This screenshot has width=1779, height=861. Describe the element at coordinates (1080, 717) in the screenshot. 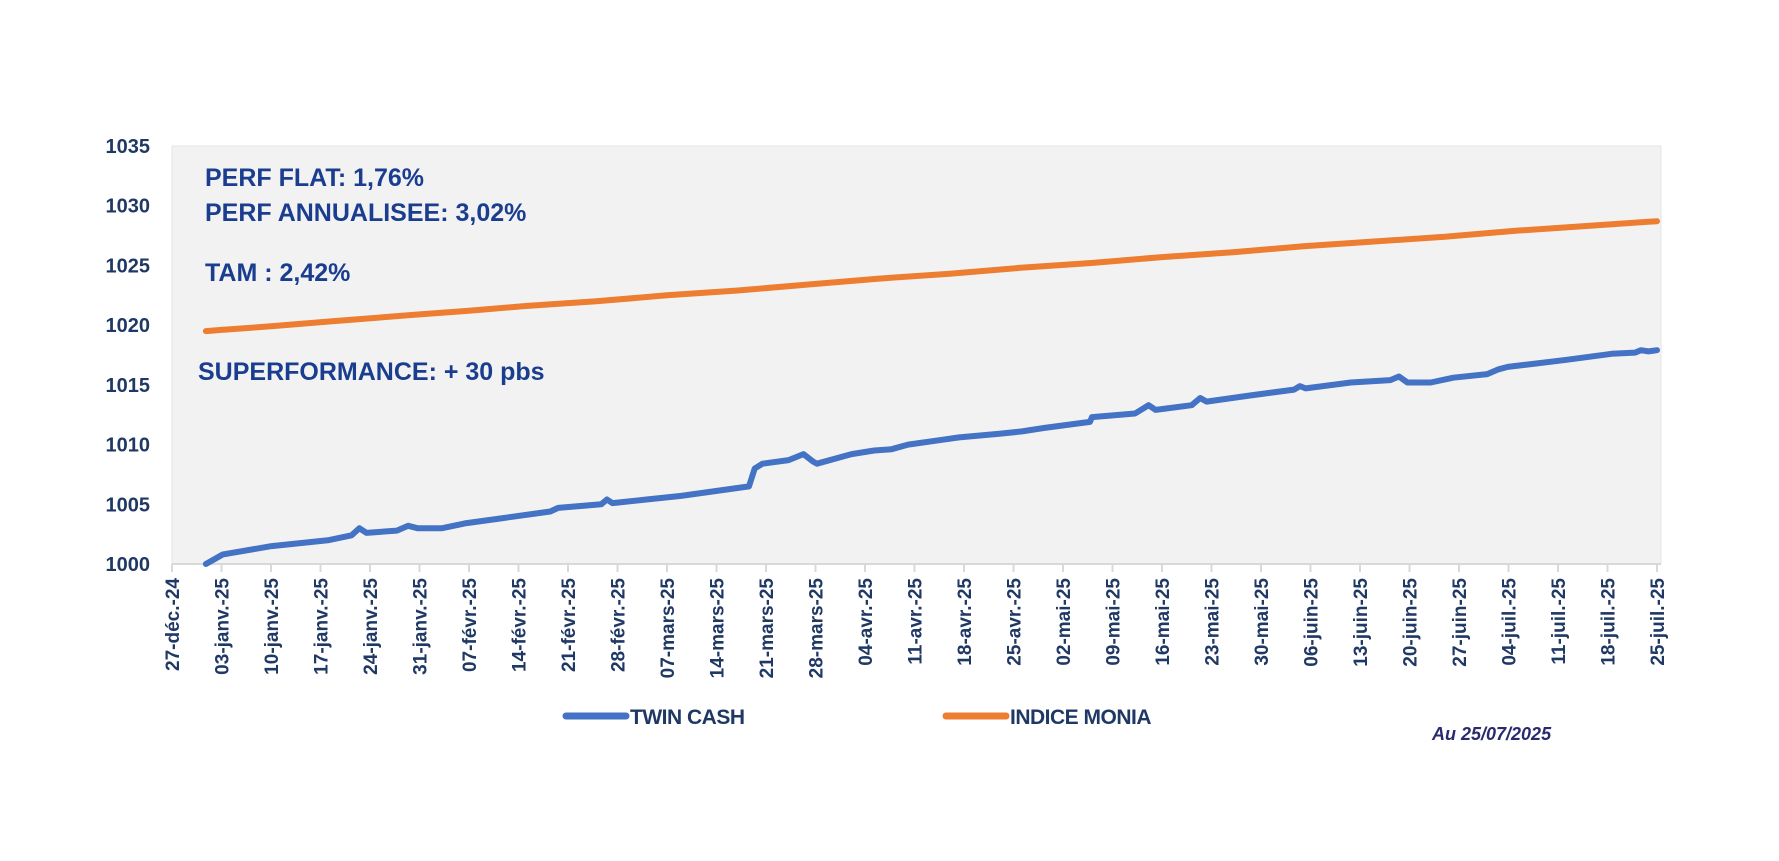

I see `legend-label-indice-monia: INDICE MONIA` at that location.